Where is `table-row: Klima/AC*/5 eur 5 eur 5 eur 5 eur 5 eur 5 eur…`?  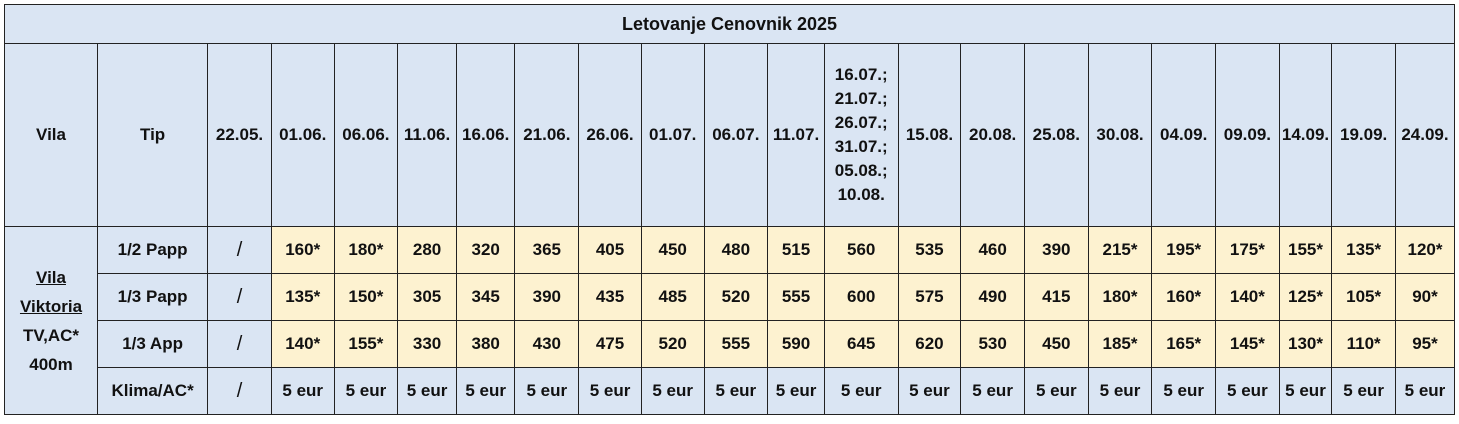 table-row: Klima/AC*/5 eur 5 eur 5 eur 5 eur 5 eur 5 eur… is located at coordinates (730, 391).